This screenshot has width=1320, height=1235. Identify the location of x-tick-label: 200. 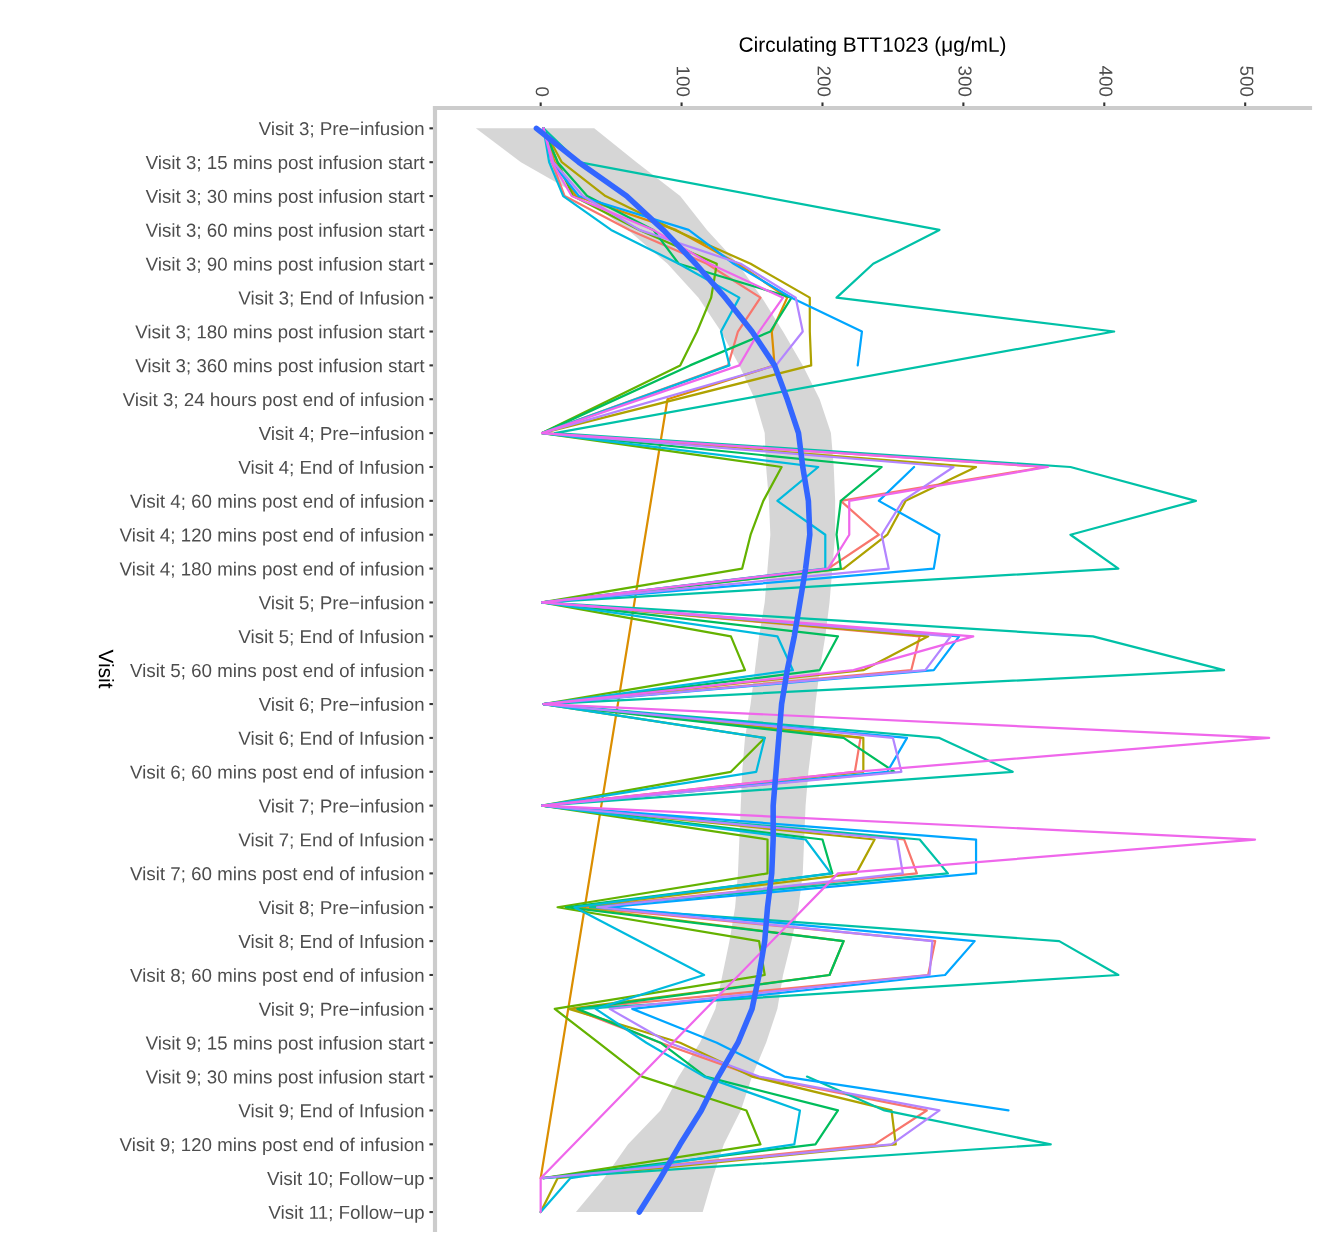
(824, 81).